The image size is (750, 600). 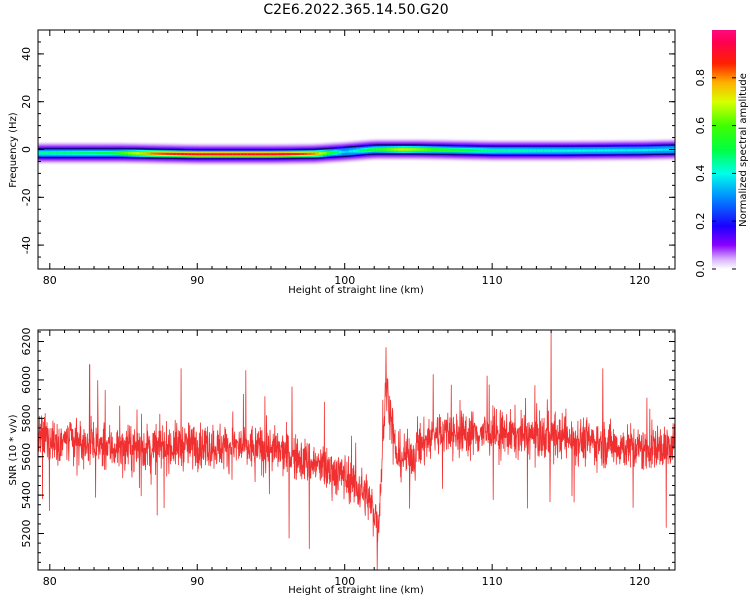 I want to click on y-tick-label: -20, so click(x=26, y=197).